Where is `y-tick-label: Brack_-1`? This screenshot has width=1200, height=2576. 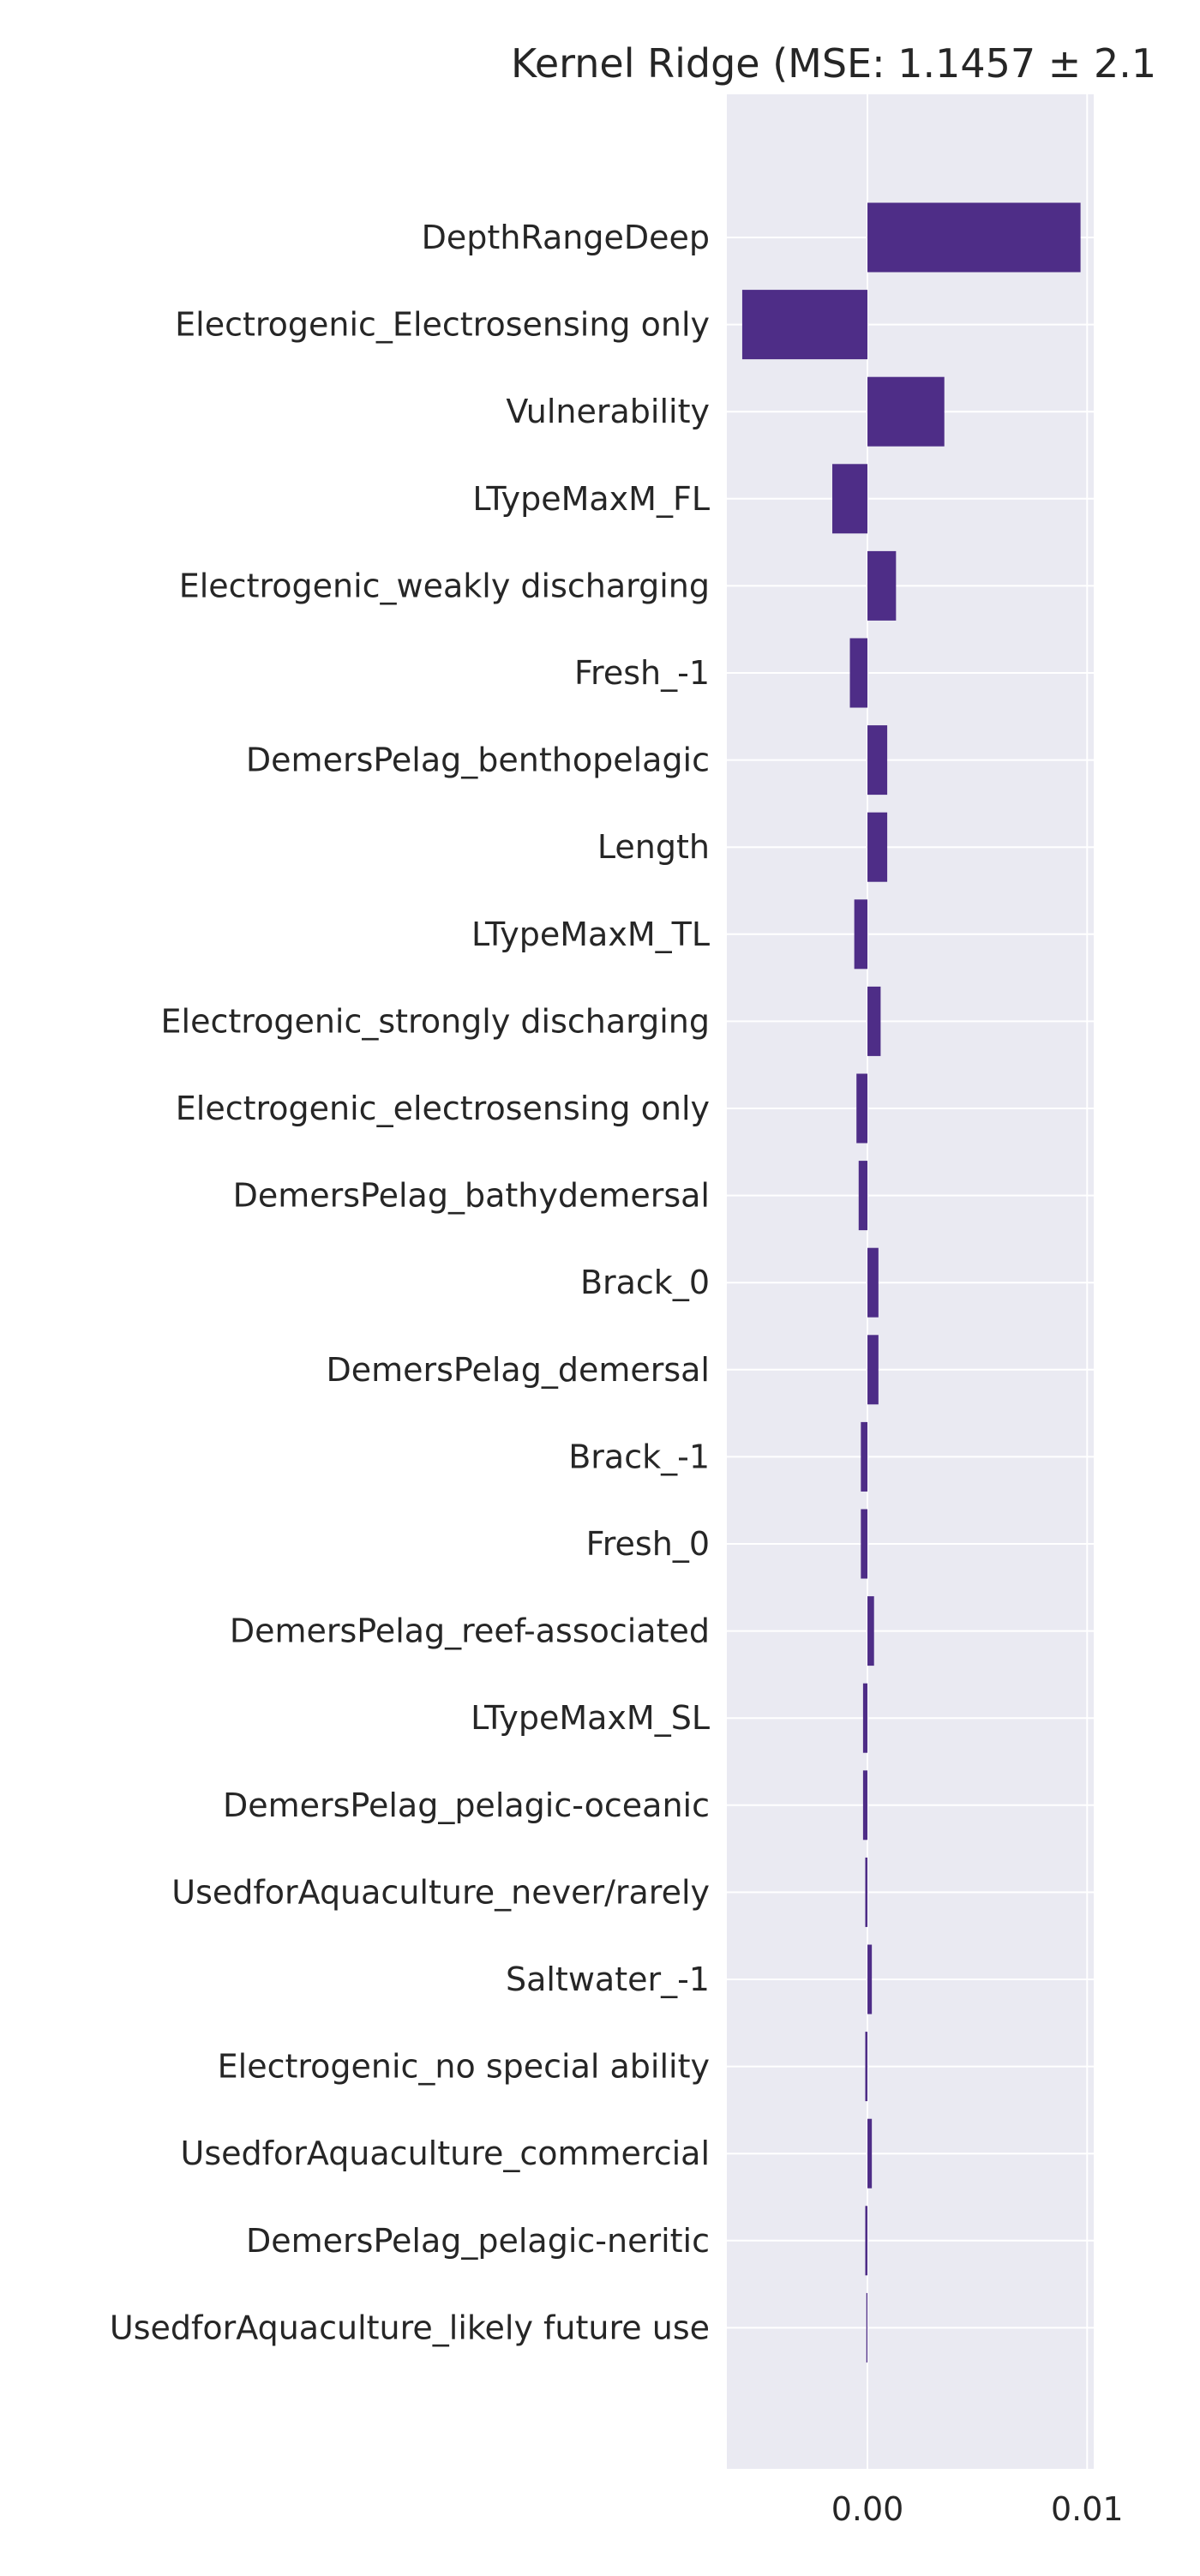 y-tick-label: Brack_-1 is located at coordinates (639, 1456).